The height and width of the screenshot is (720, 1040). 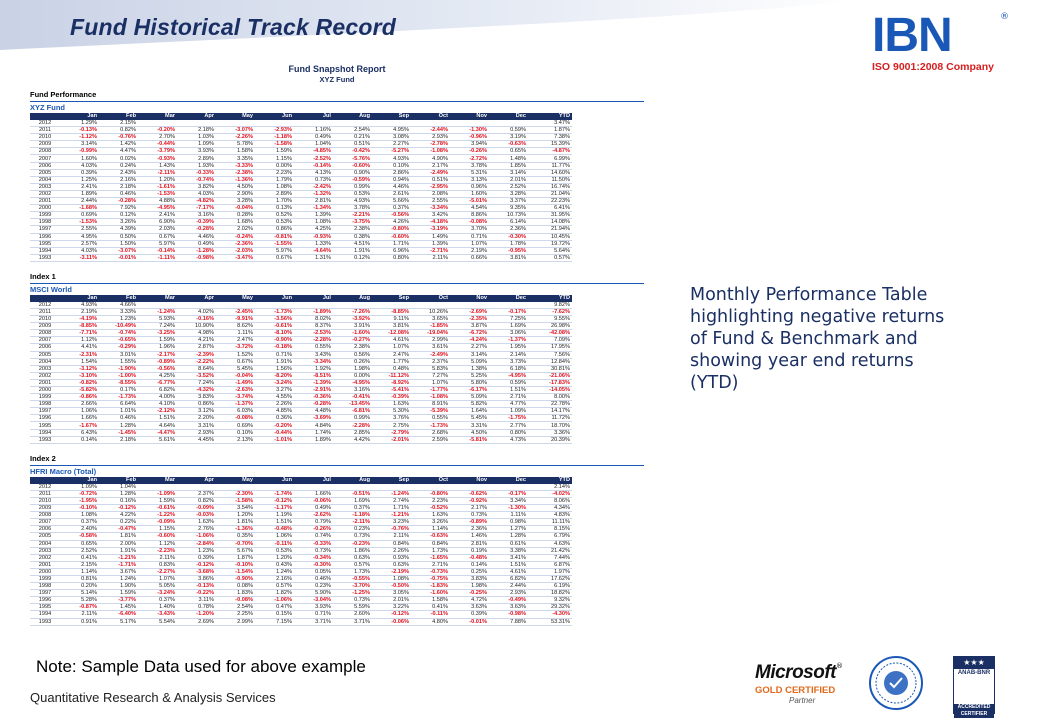 What do you see at coordinates (352, 551) in the screenshot?
I see `return-cell: 1.86%` at bounding box center [352, 551].